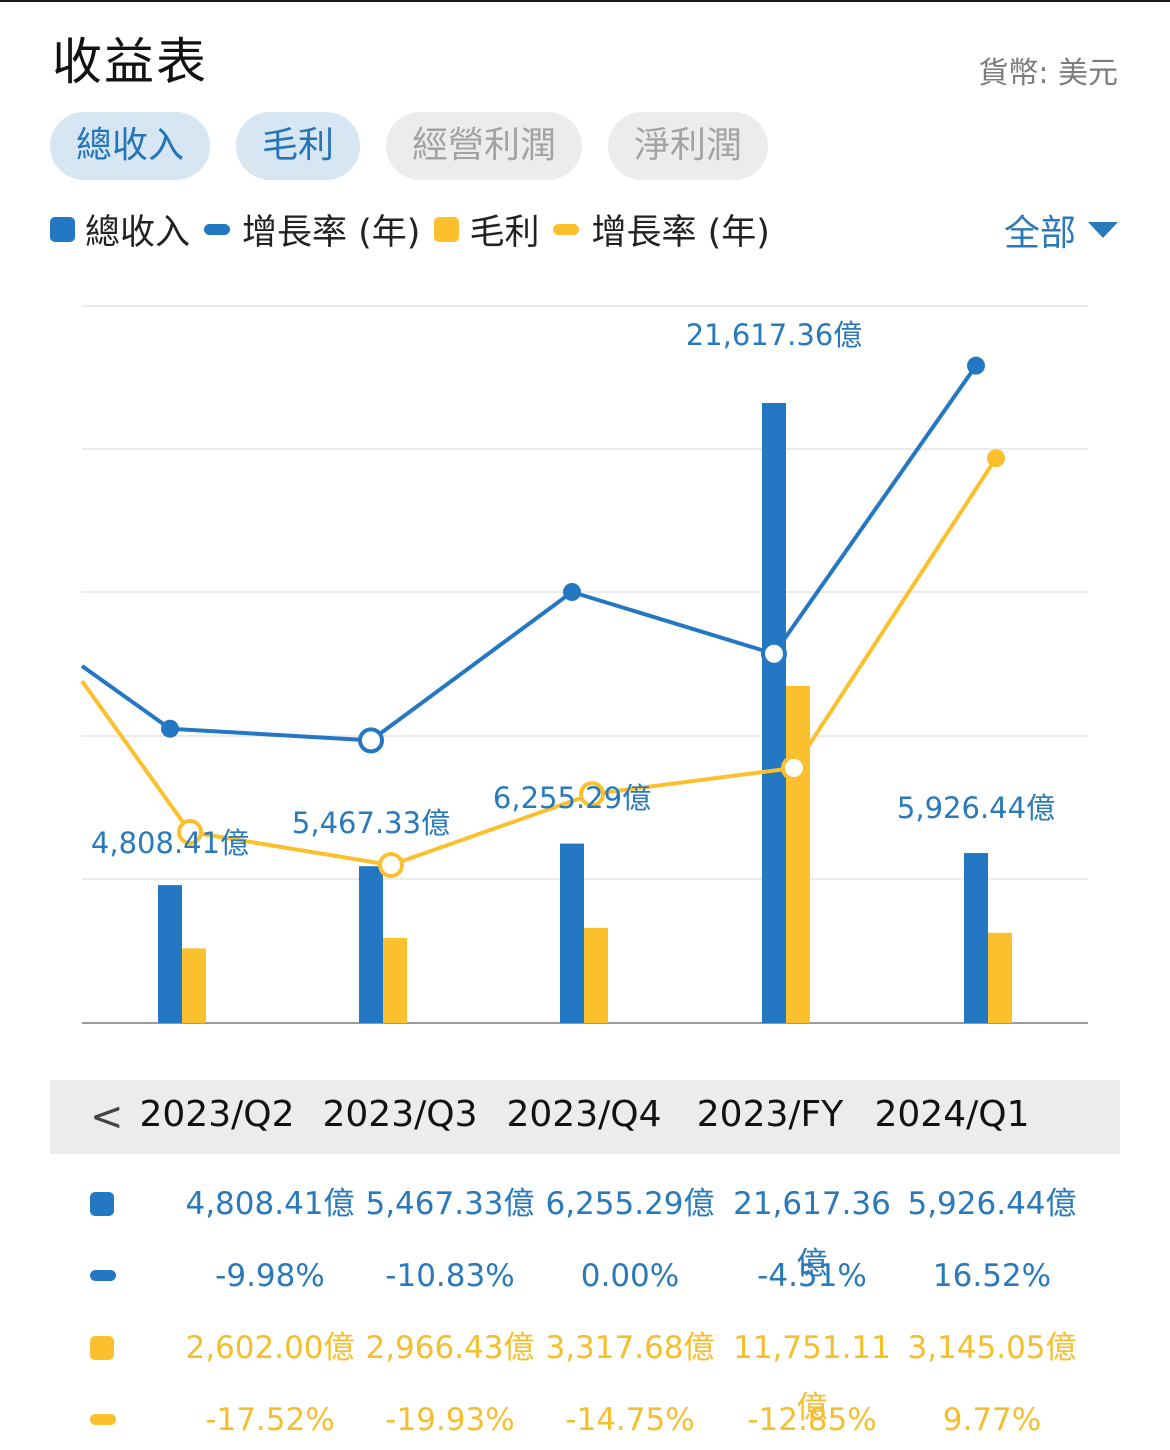  What do you see at coordinates (1048, 73) in the screenshot?
I see `currency-label: 貨幣: 美元` at bounding box center [1048, 73].